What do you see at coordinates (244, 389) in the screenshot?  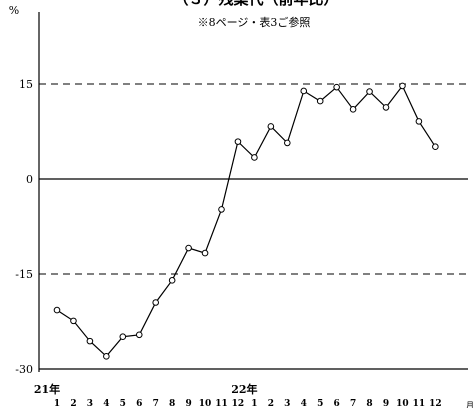 I see `year-label: 22年` at bounding box center [244, 389].